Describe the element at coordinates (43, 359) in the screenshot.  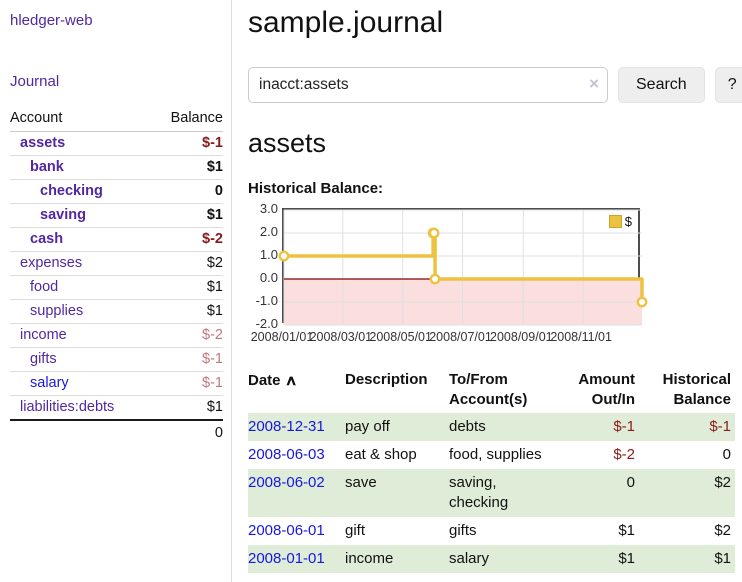
I see `account-link: gifts` at that location.